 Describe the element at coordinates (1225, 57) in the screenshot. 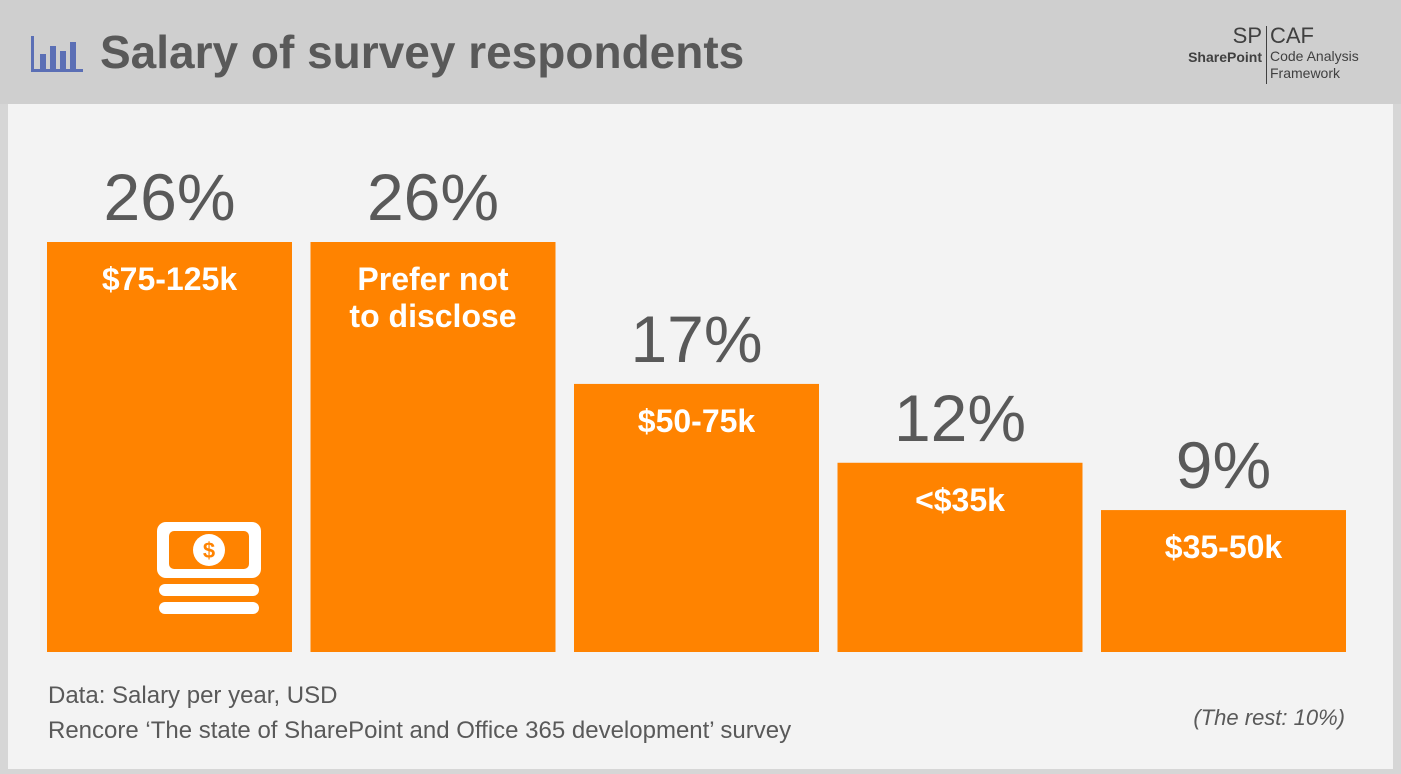

I see `logo-sharepoint-text: SharePoint` at that location.